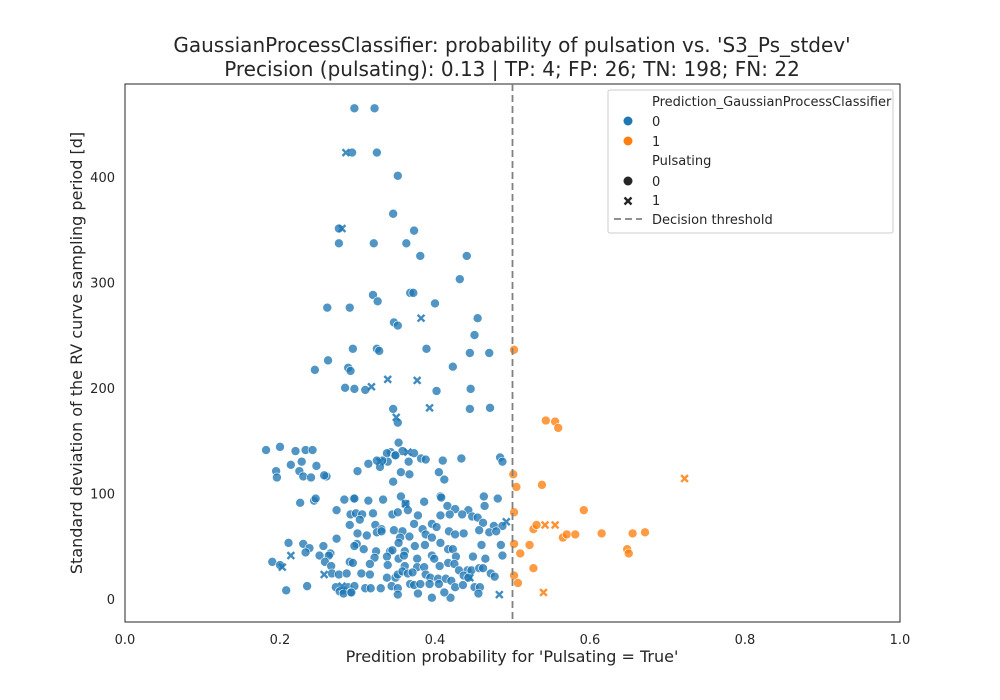 The height and width of the screenshot is (700, 1000). I want to click on y-tick-label: 100, so click(102, 494).